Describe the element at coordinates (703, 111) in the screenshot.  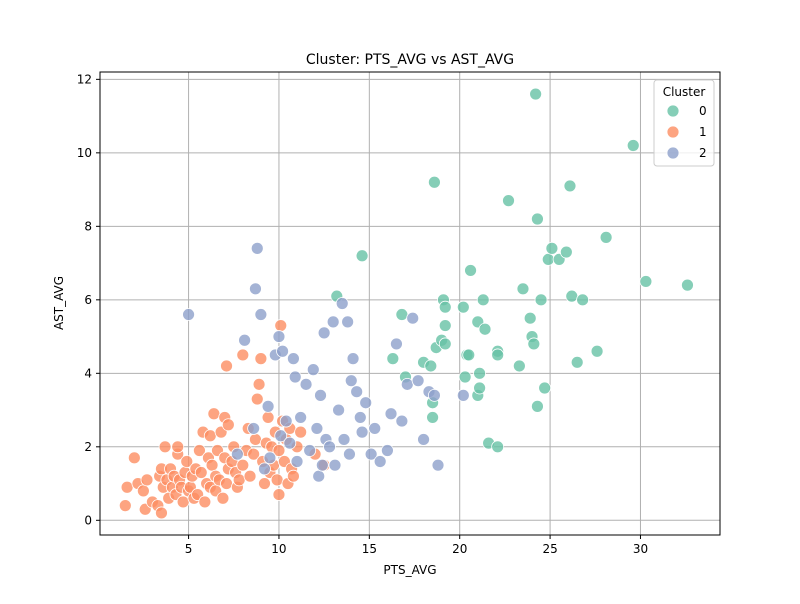
I see `legend-label: 0` at that location.